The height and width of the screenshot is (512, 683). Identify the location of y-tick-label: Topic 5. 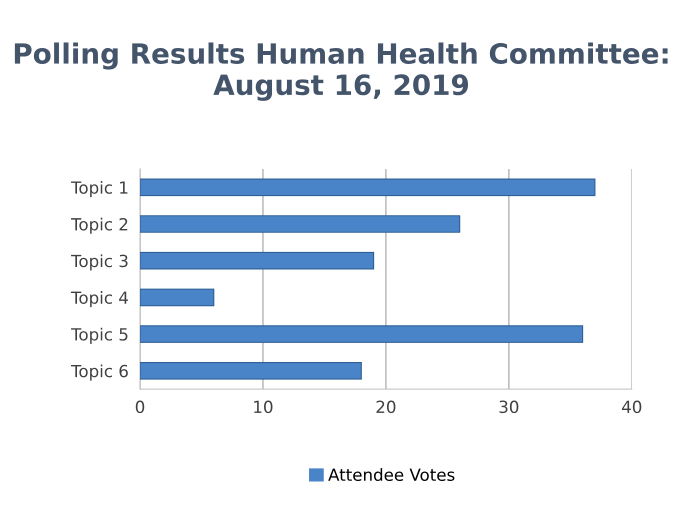
(99, 336).